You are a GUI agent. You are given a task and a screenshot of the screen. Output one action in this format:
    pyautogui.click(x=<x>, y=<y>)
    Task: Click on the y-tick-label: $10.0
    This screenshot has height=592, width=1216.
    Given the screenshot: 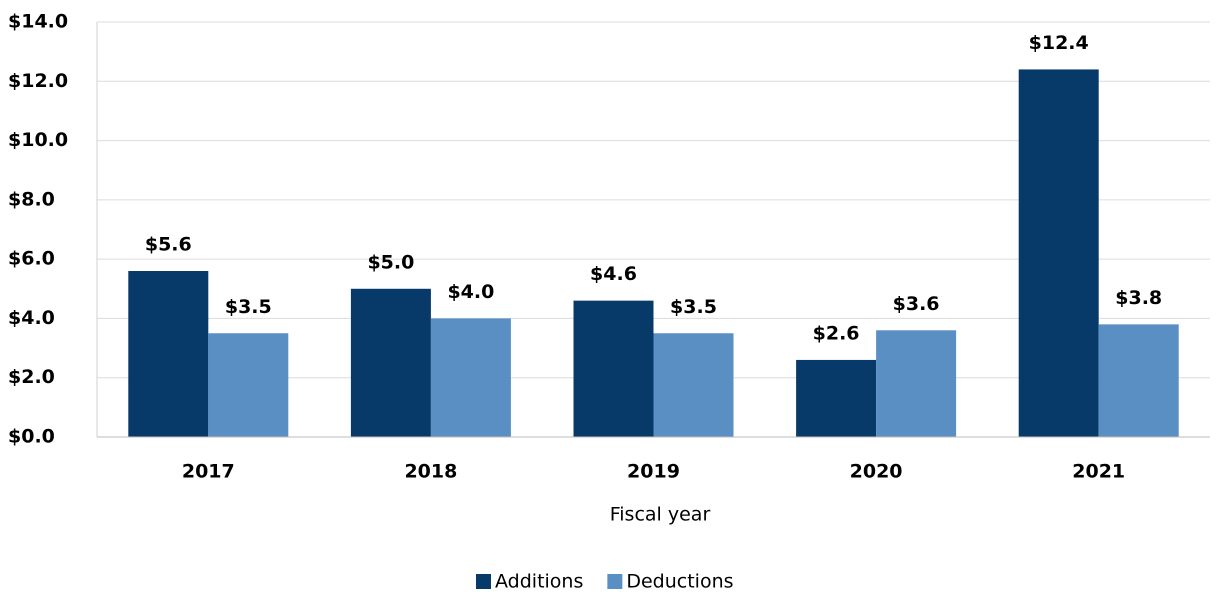 What is the action you would take?
    pyautogui.click(x=38, y=140)
    